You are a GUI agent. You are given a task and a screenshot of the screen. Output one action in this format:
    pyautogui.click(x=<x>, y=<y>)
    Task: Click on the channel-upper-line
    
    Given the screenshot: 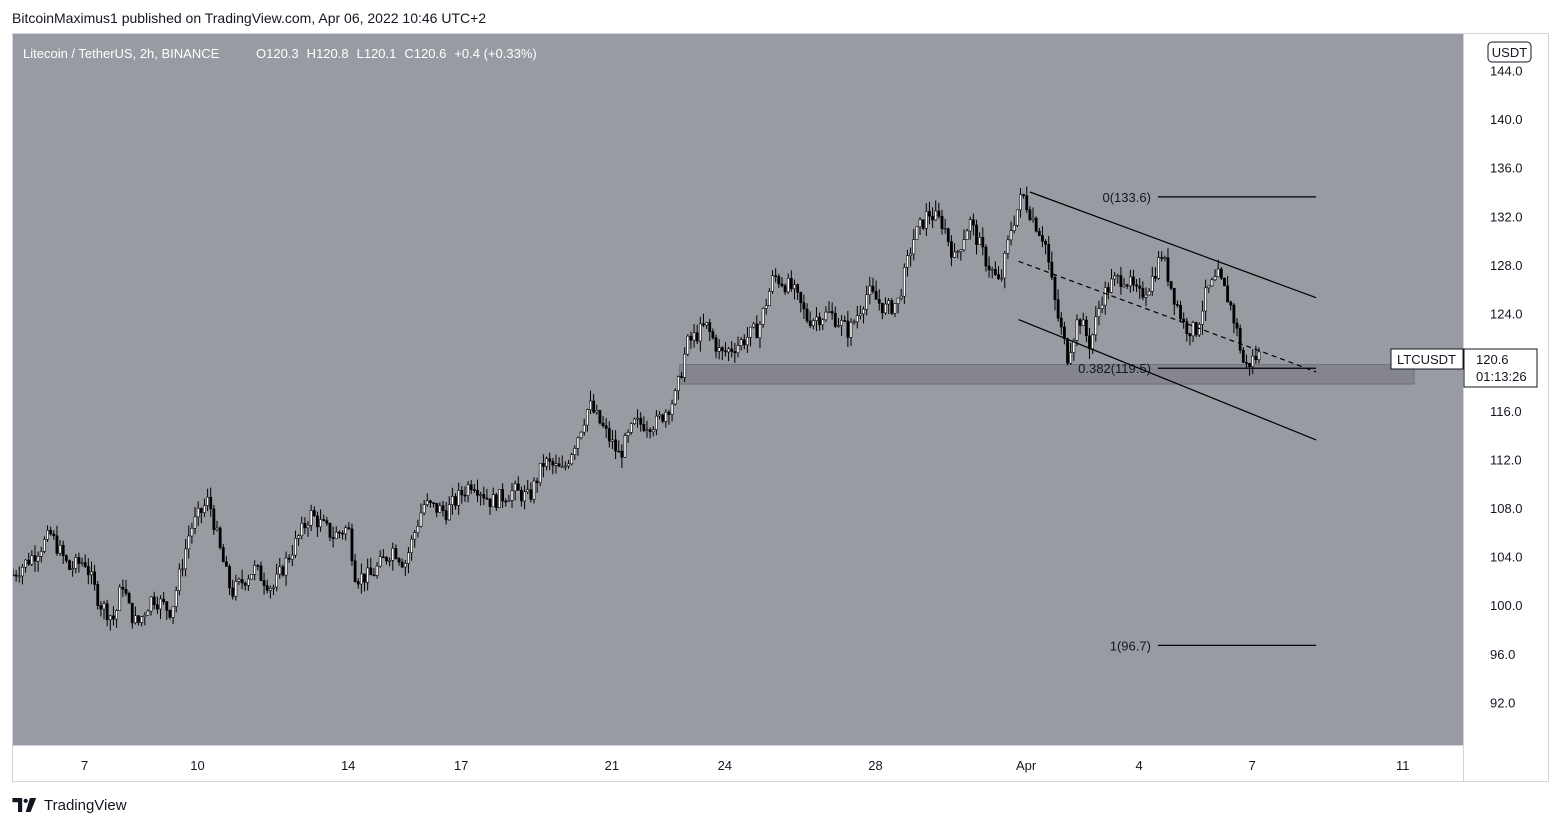 What is the action you would take?
    pyautogui.click(x=1173, y=245)
    